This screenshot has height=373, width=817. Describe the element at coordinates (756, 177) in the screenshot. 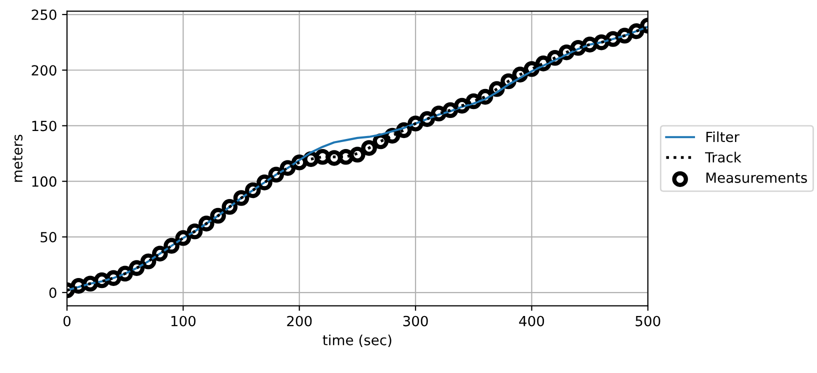

I see `legend-label: Measurements` at that location.